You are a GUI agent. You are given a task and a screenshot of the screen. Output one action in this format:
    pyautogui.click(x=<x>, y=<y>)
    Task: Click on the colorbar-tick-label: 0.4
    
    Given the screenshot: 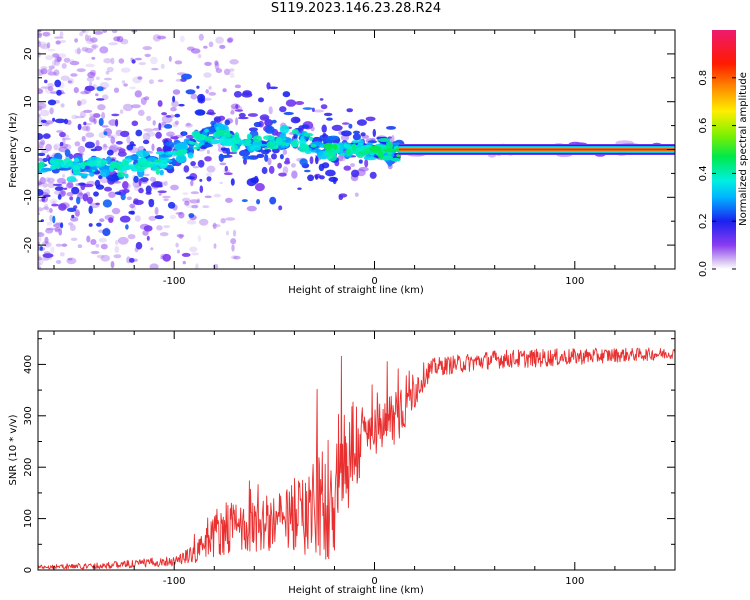 What is the action you would take?
    pyautogui.click(x=703, y=173)
    